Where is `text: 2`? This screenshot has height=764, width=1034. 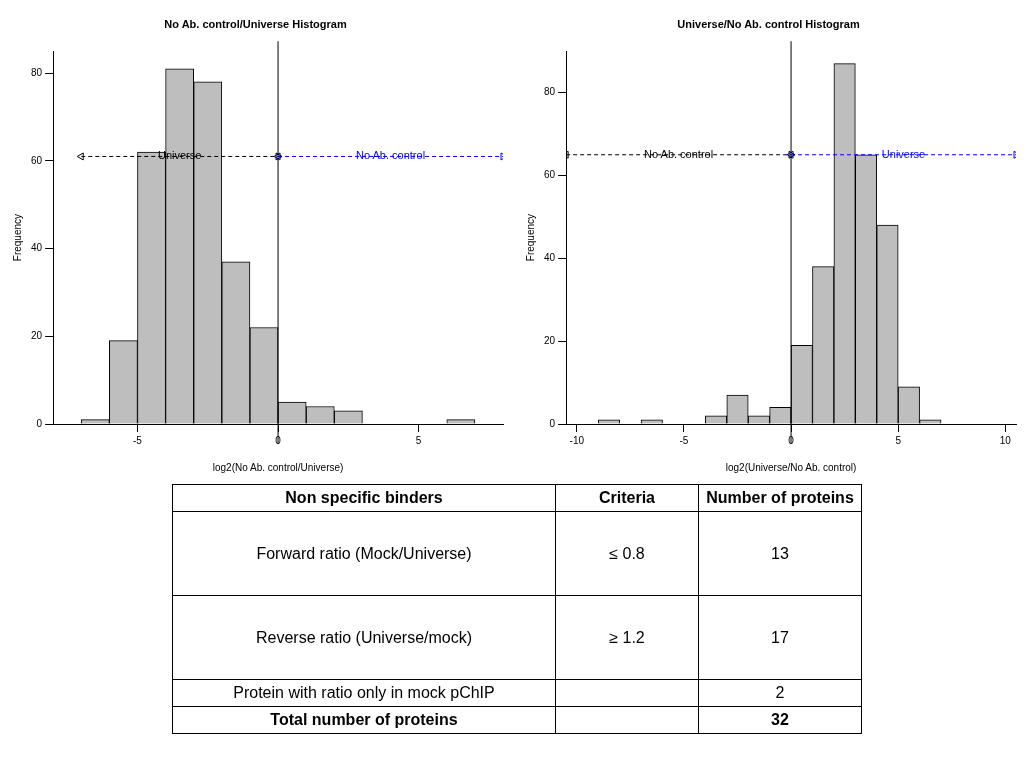 text: 2 is located at coordinates (780, 692).